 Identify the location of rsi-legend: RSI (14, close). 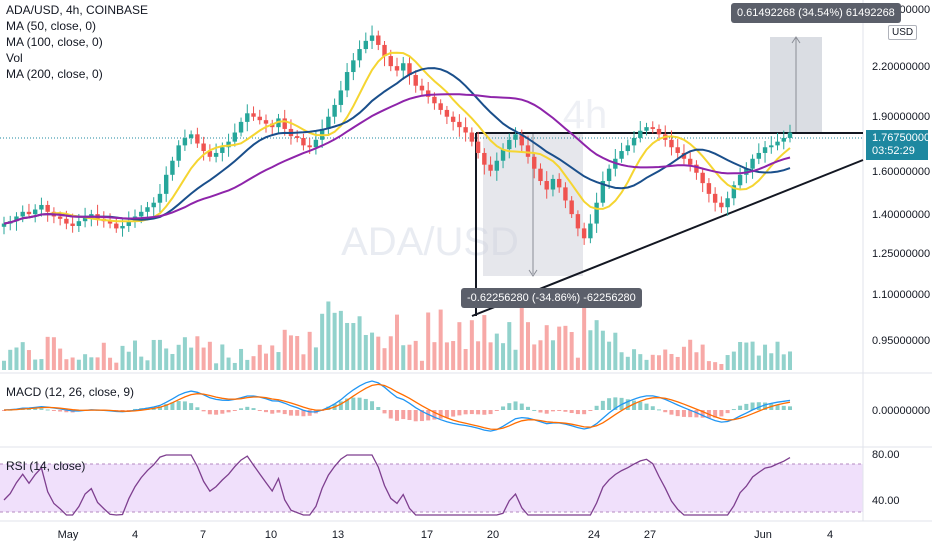
(46, 466).